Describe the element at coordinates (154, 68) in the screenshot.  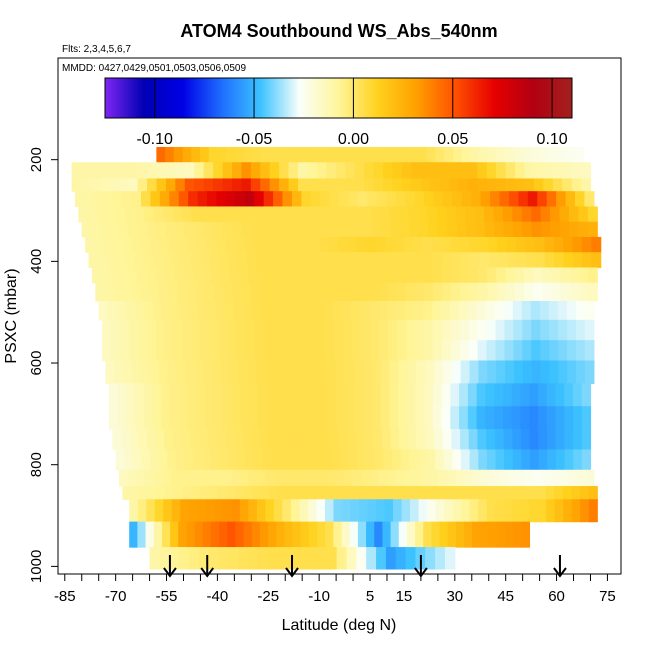
I see `dates-note: MMDD: 0427,0429,0501,0503,0506,0509` at that location.